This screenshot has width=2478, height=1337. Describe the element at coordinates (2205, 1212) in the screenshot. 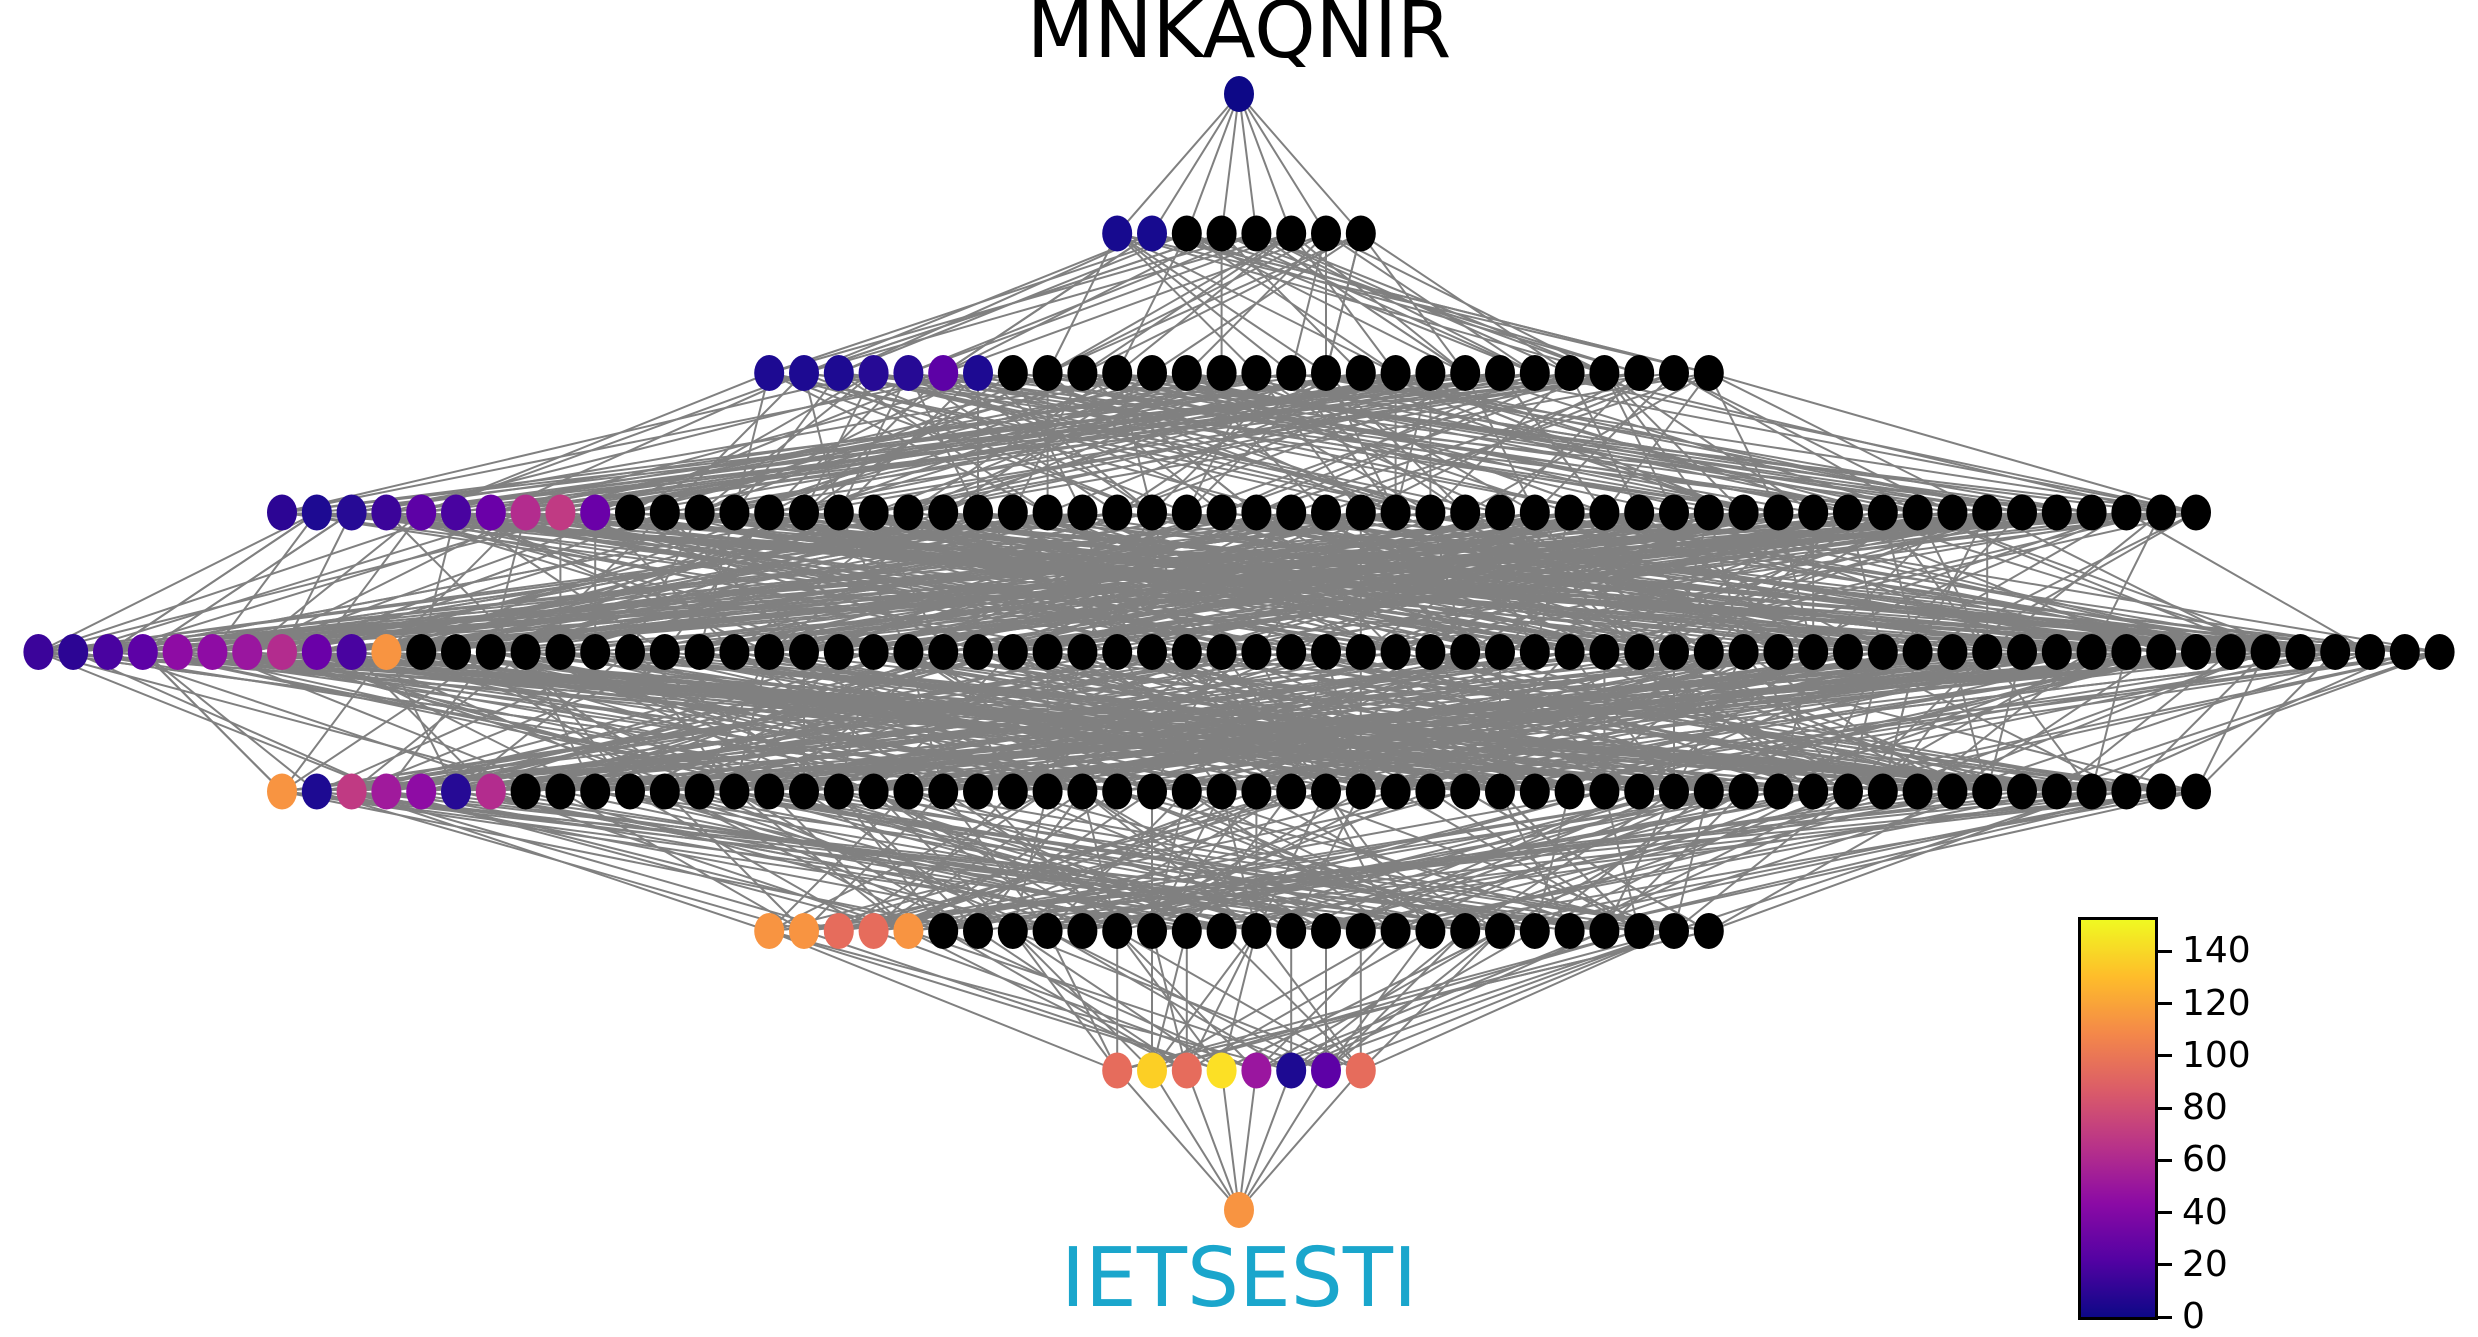

I see `colorbar-tick-label: 40` at that location.